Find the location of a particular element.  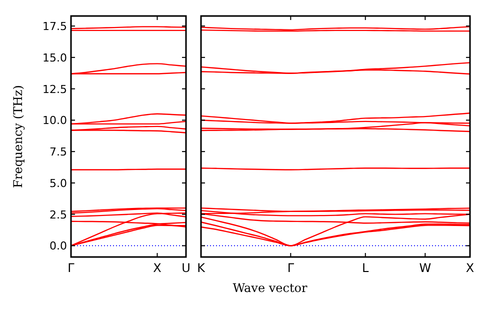

x-tick-label: L is located at coordinates (366, 268).